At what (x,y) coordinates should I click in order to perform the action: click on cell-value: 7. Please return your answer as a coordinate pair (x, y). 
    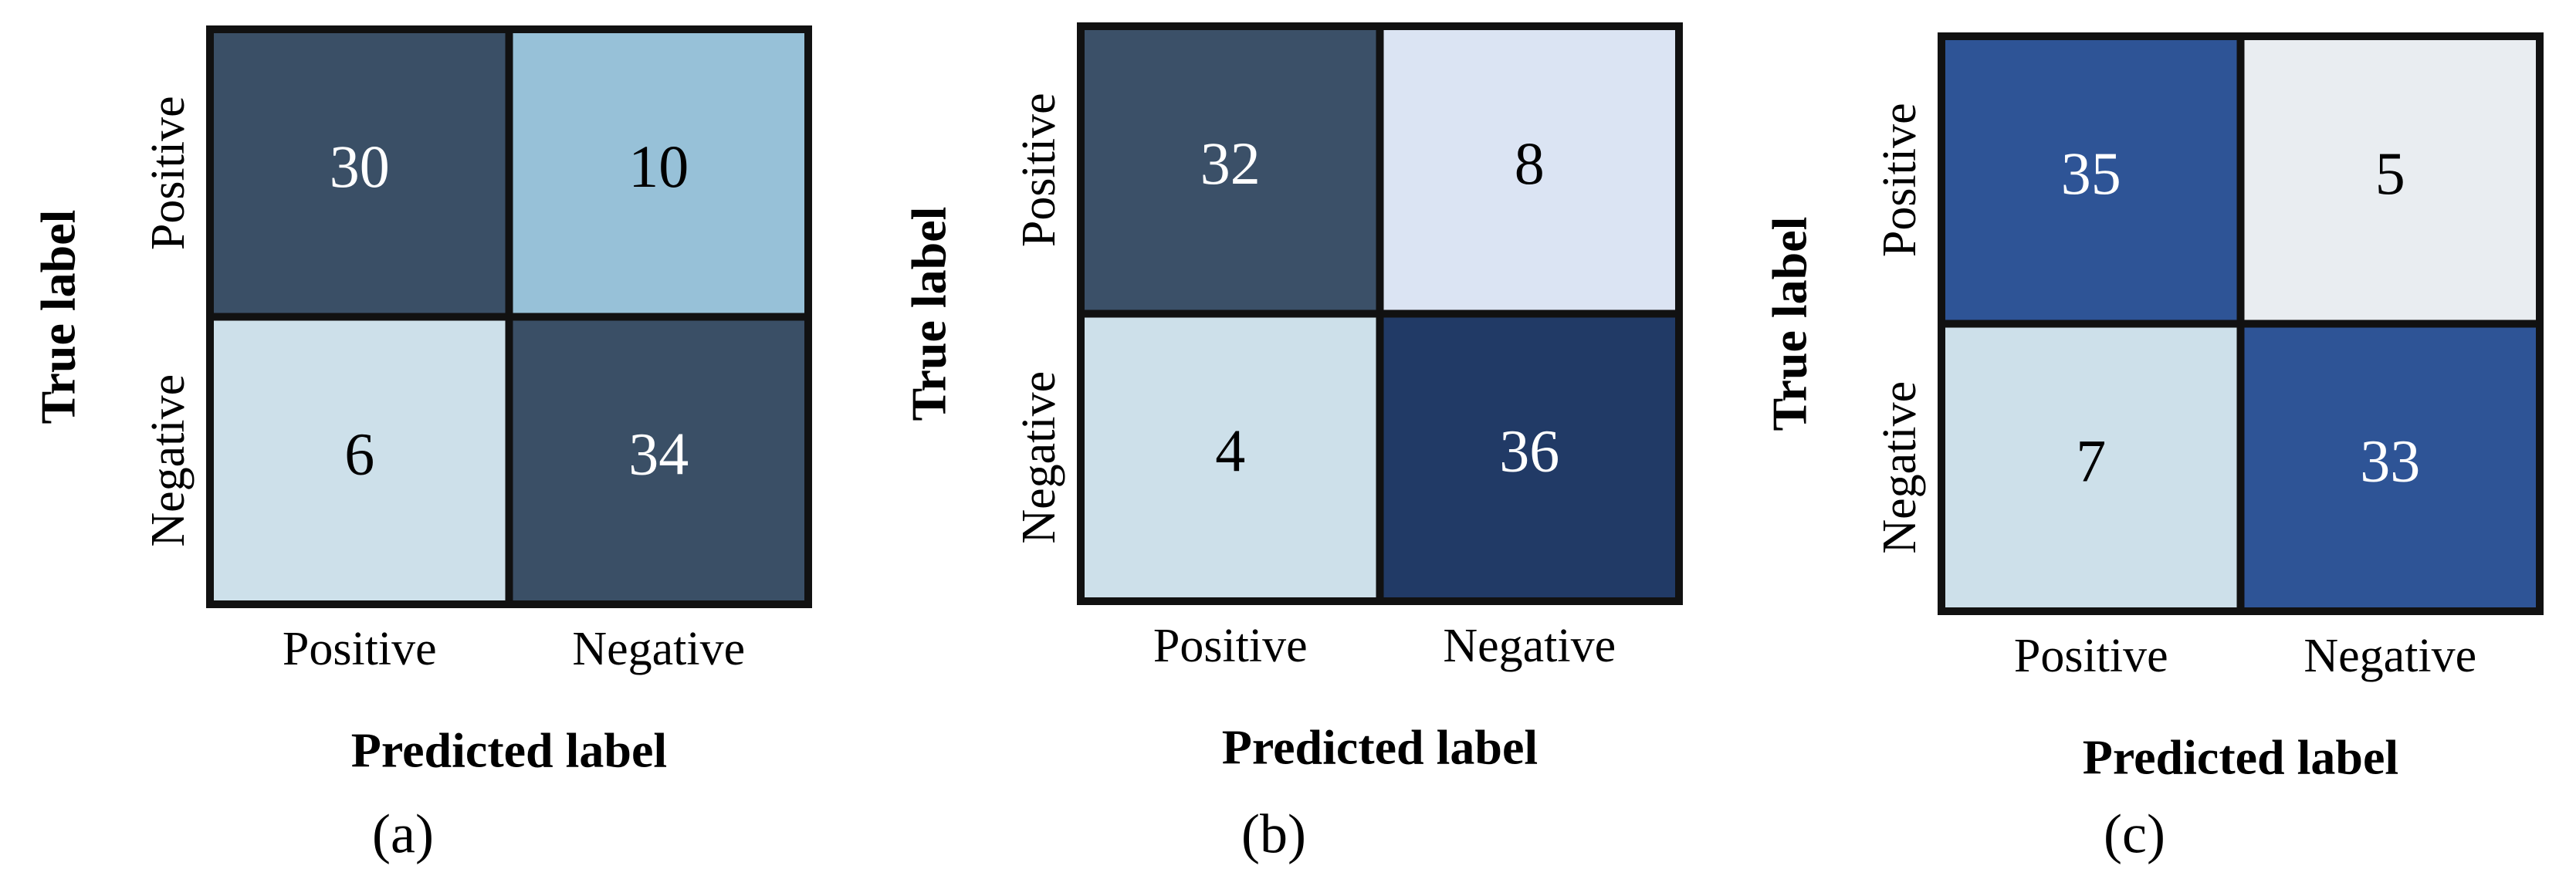
    Looking at the image, I should click on (2091, 461).